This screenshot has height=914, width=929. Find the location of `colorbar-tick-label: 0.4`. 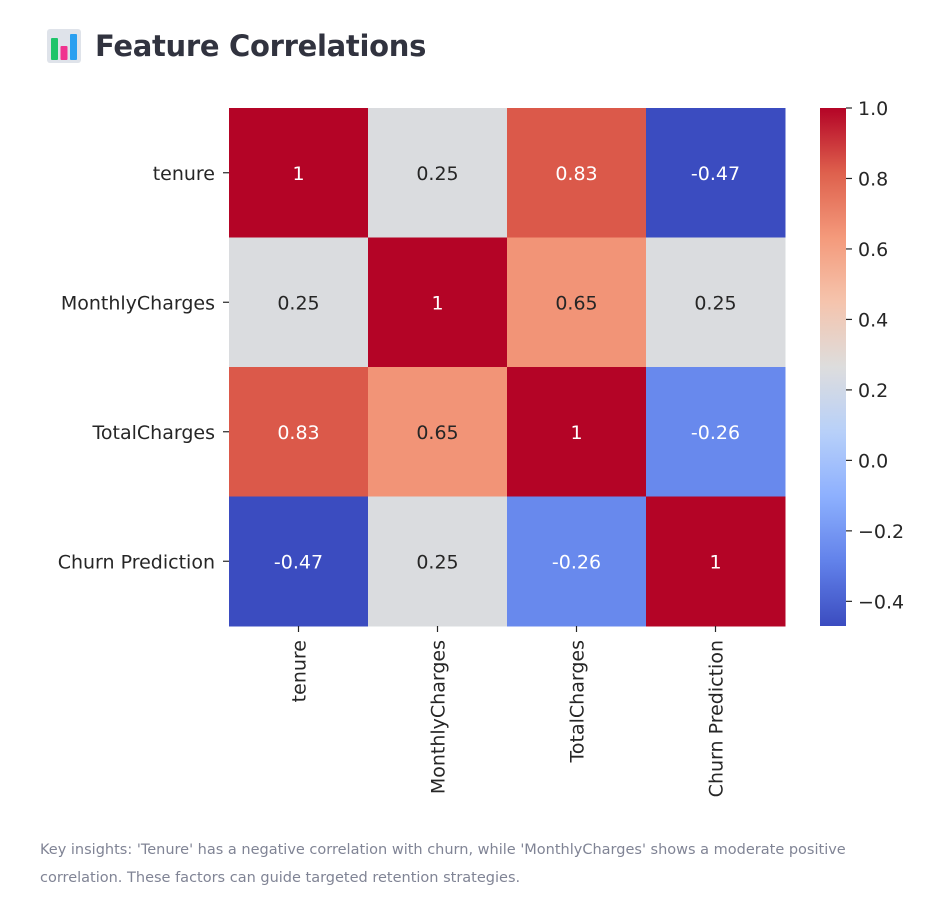

colorbar-tick-label: 0.4 is located at coordinates (873, 320).